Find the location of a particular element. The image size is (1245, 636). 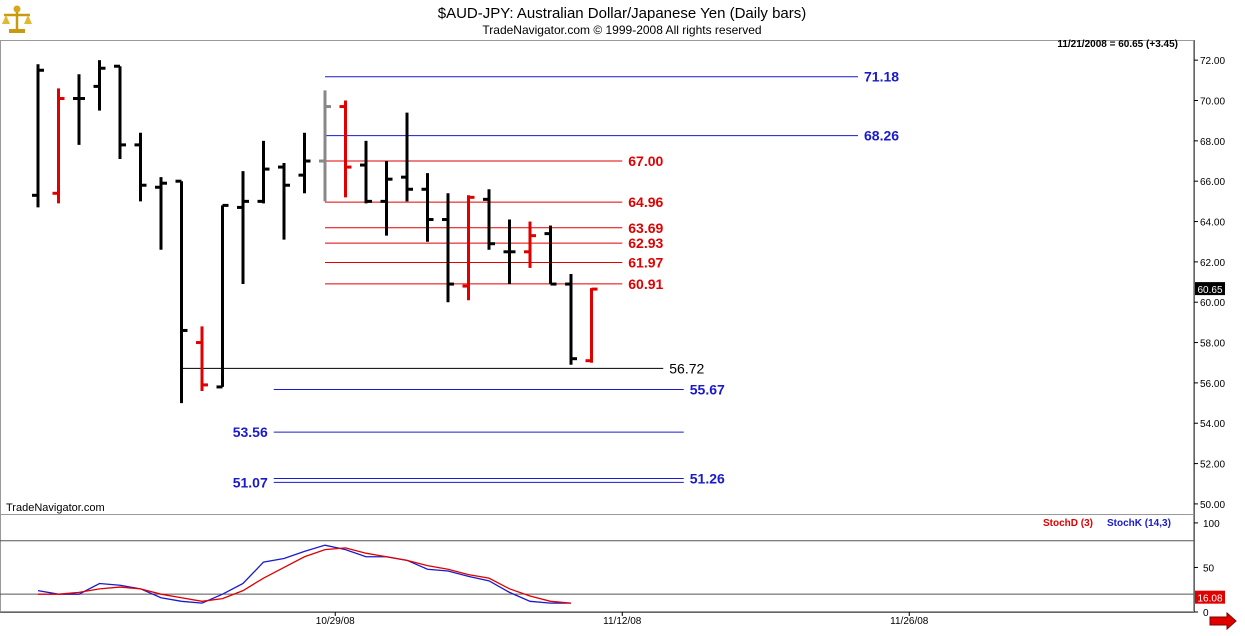

level-label: 68.26 is located at coordinates (881, 136).